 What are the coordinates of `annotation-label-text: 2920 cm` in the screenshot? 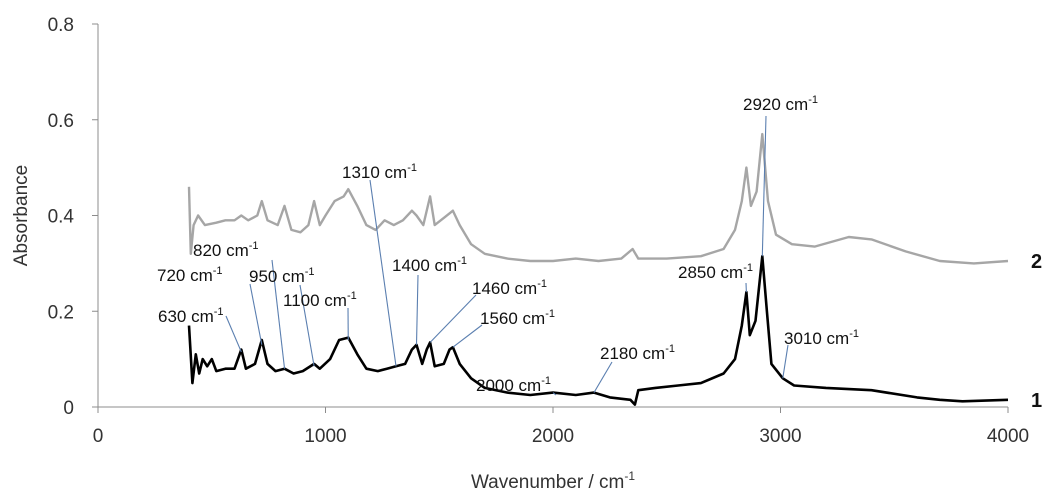 It's located at (775, 104).